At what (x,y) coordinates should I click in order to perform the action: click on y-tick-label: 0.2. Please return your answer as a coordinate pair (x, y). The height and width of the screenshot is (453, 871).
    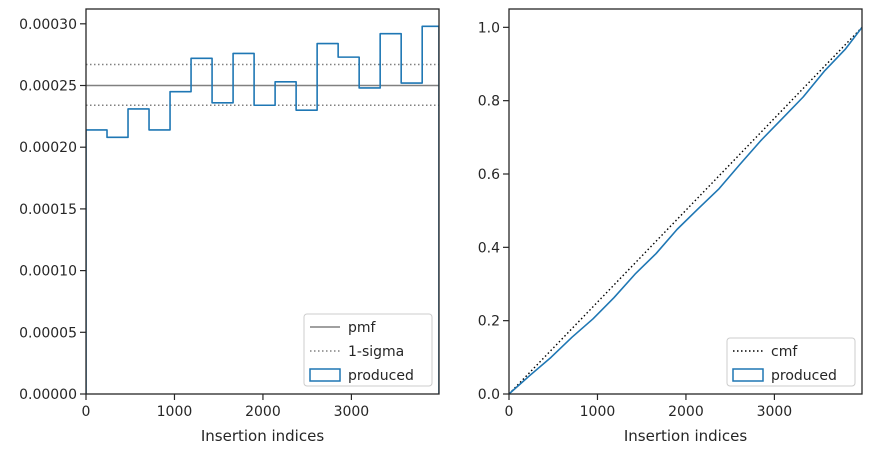
    Looking at the image, I should click on (489, 322).